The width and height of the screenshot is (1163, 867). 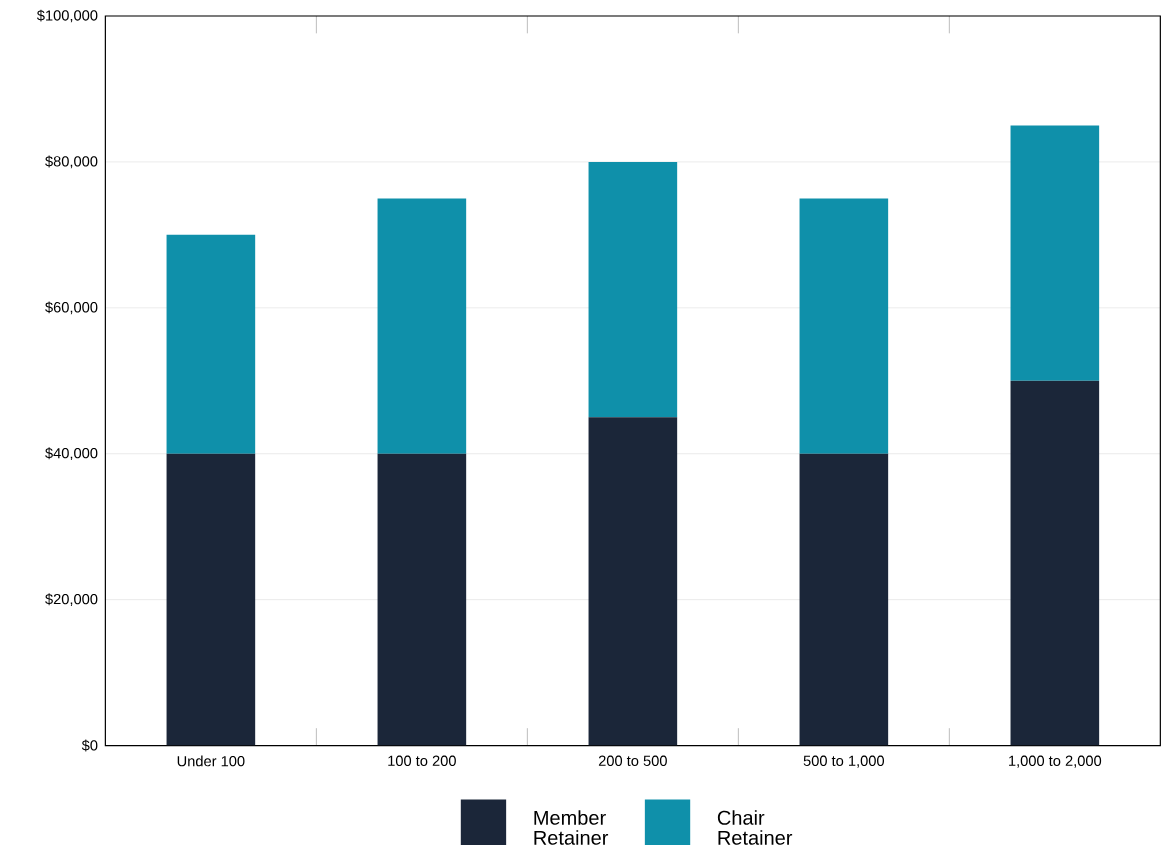 What do you see at coordinates (571, 827) in the screenshot?
I see `legend-label: Member Retainer` at bounding box center [571, 827].